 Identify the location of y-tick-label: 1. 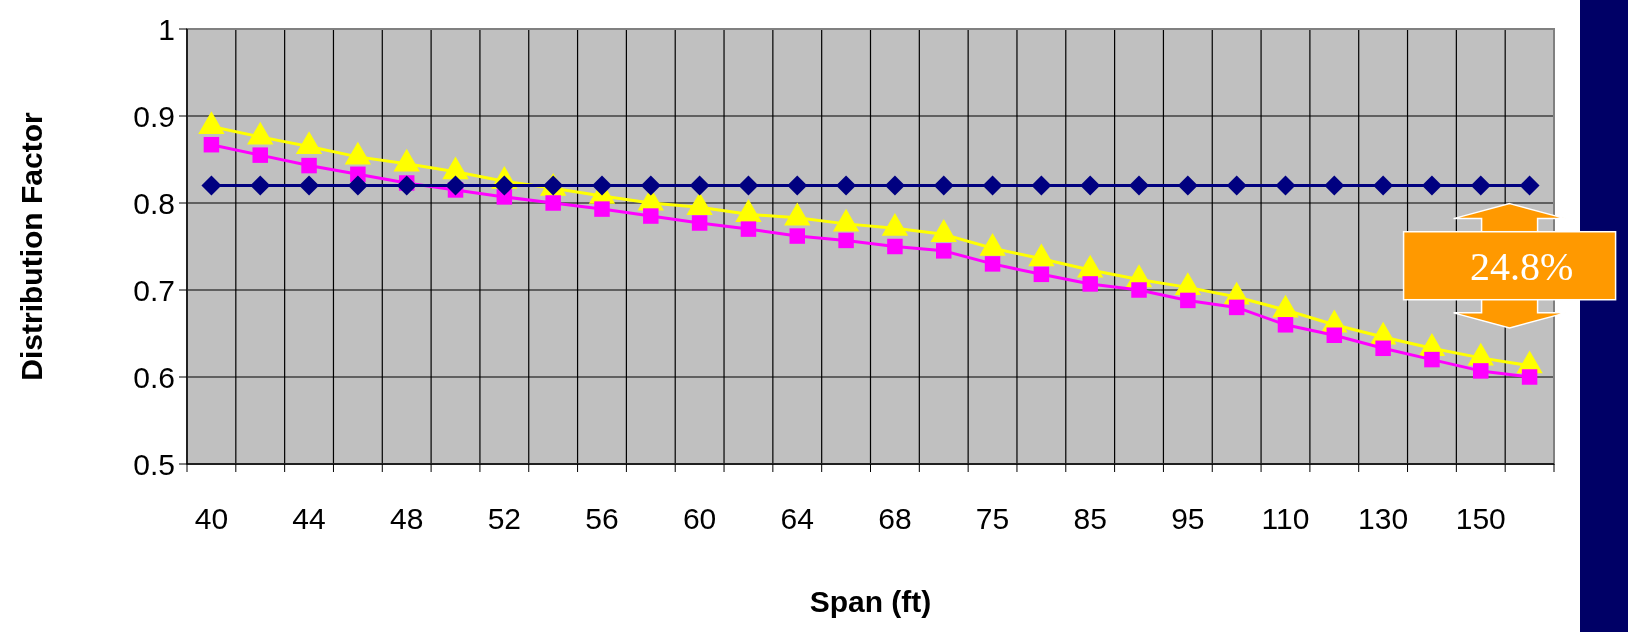
(166, 29).